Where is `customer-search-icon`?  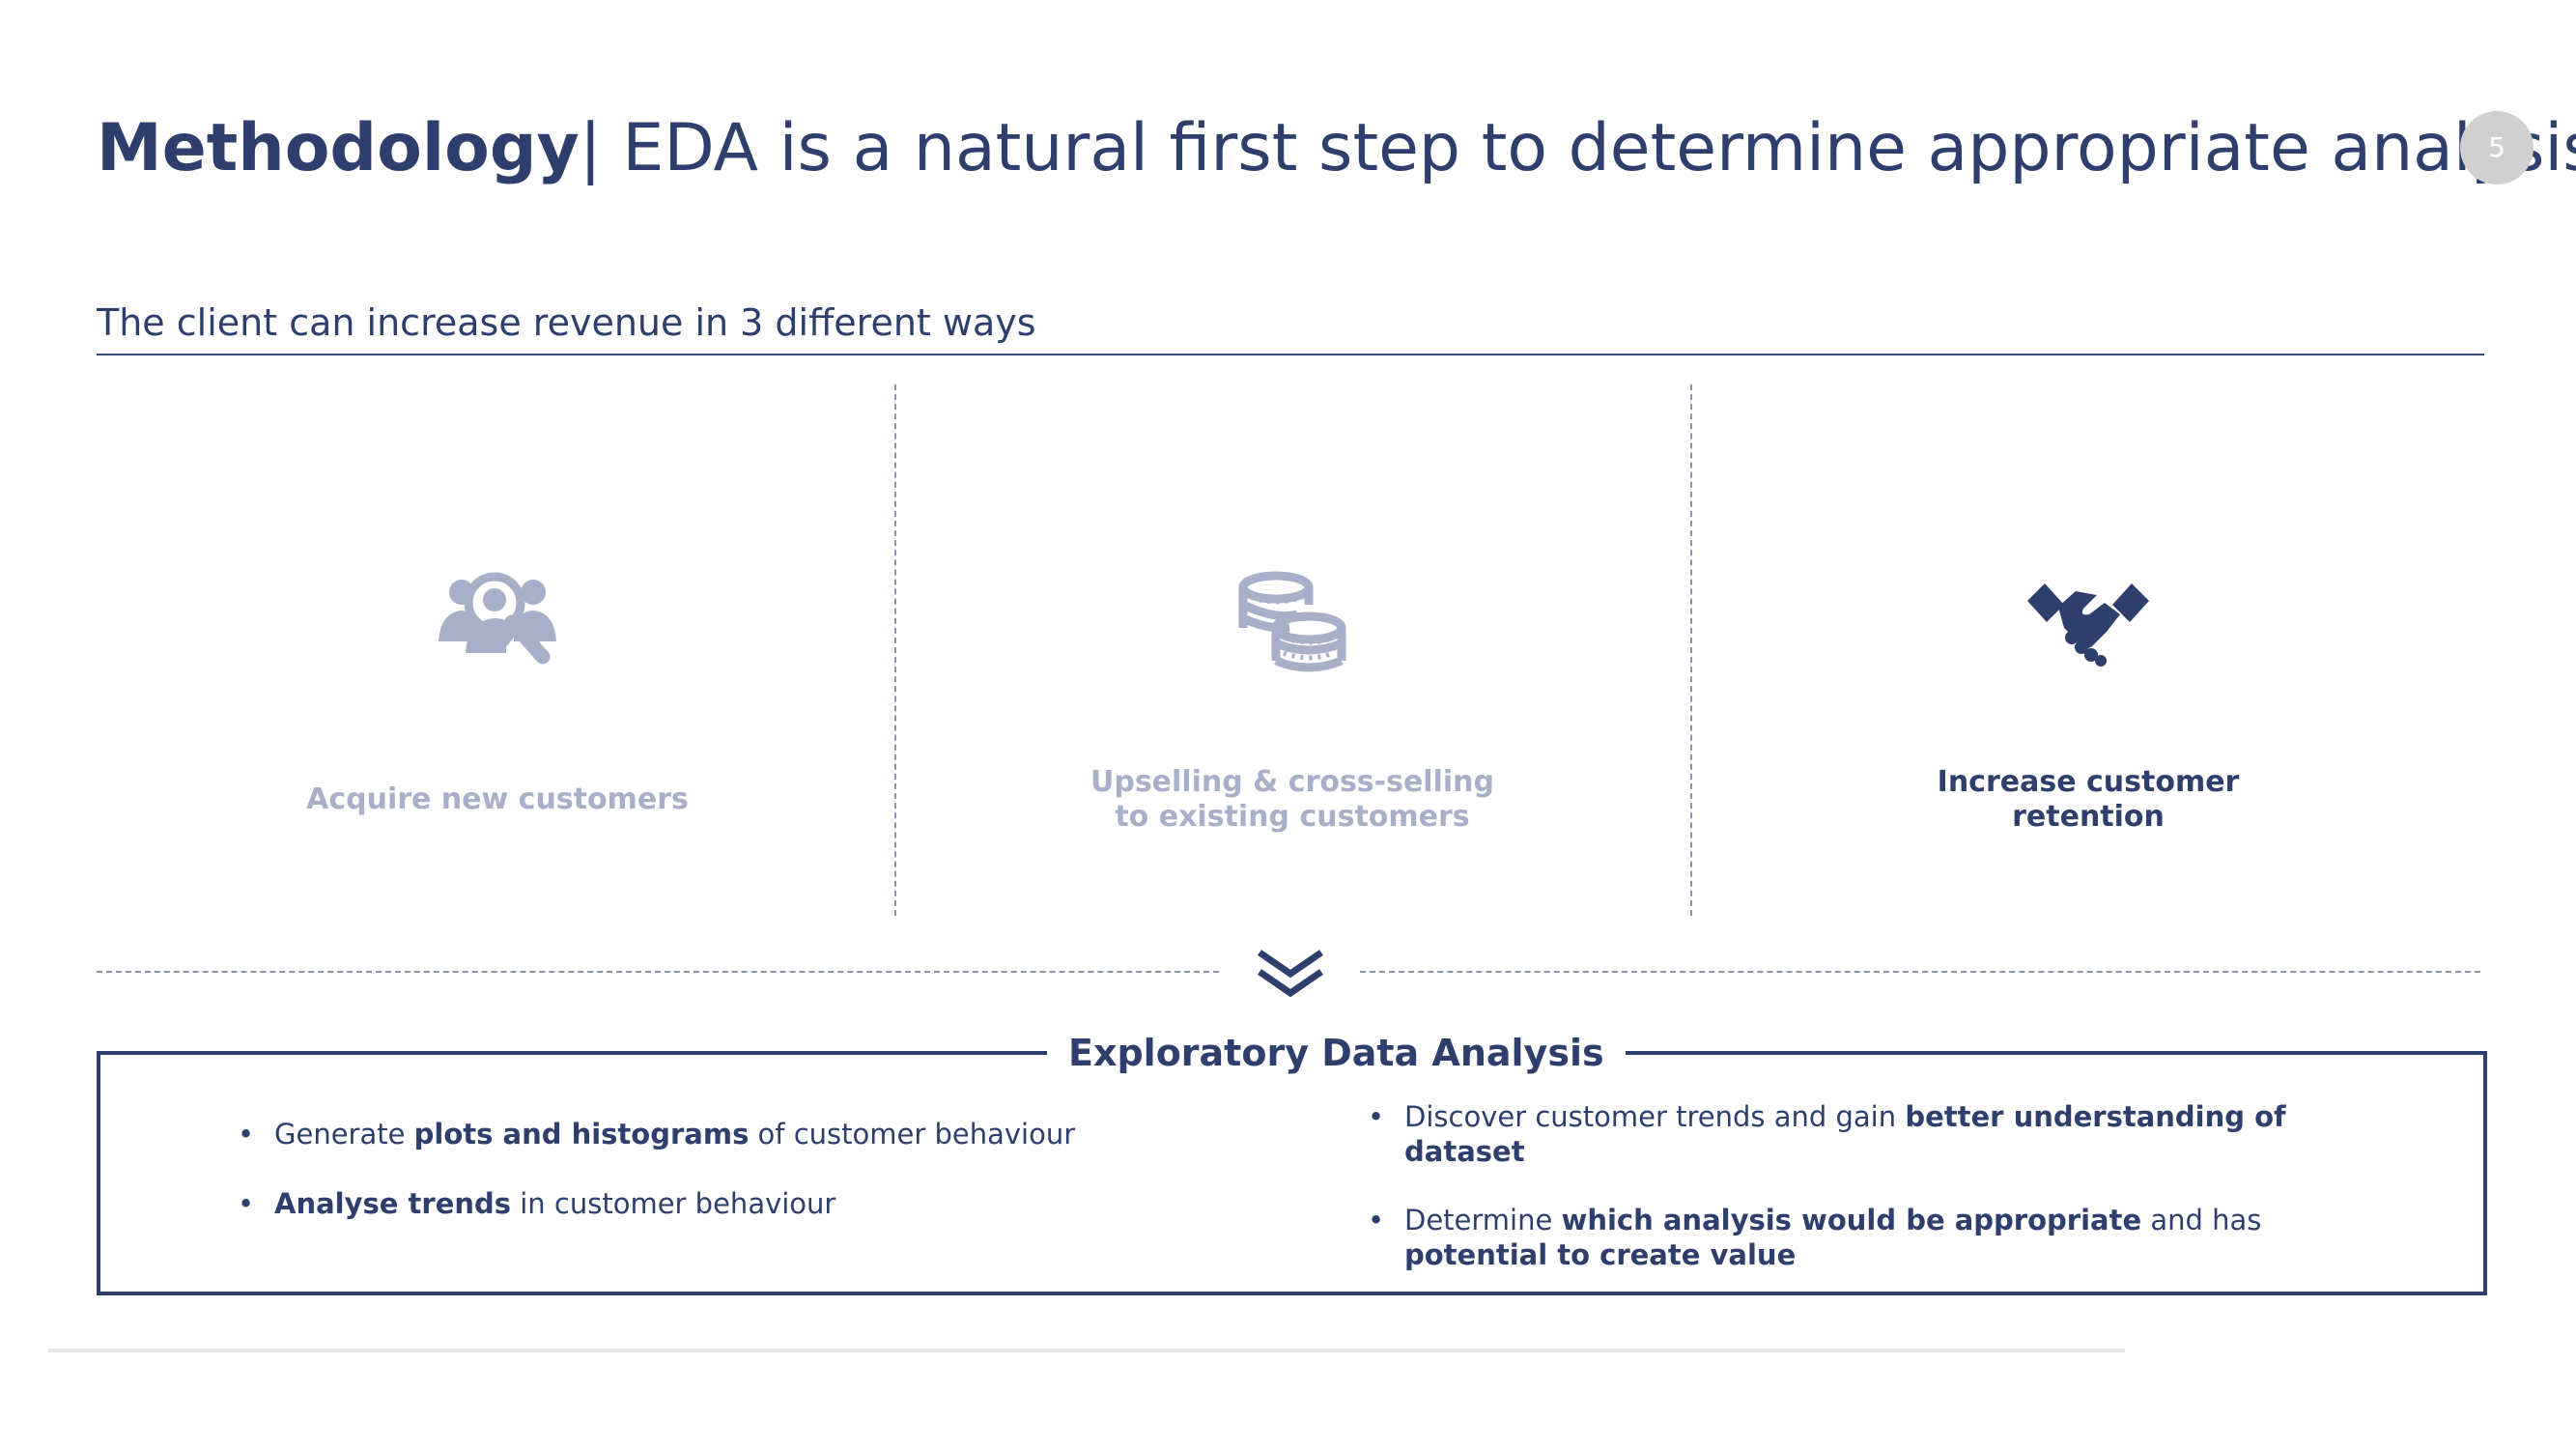
customer-search-icon is located at coordinates (497, 618).